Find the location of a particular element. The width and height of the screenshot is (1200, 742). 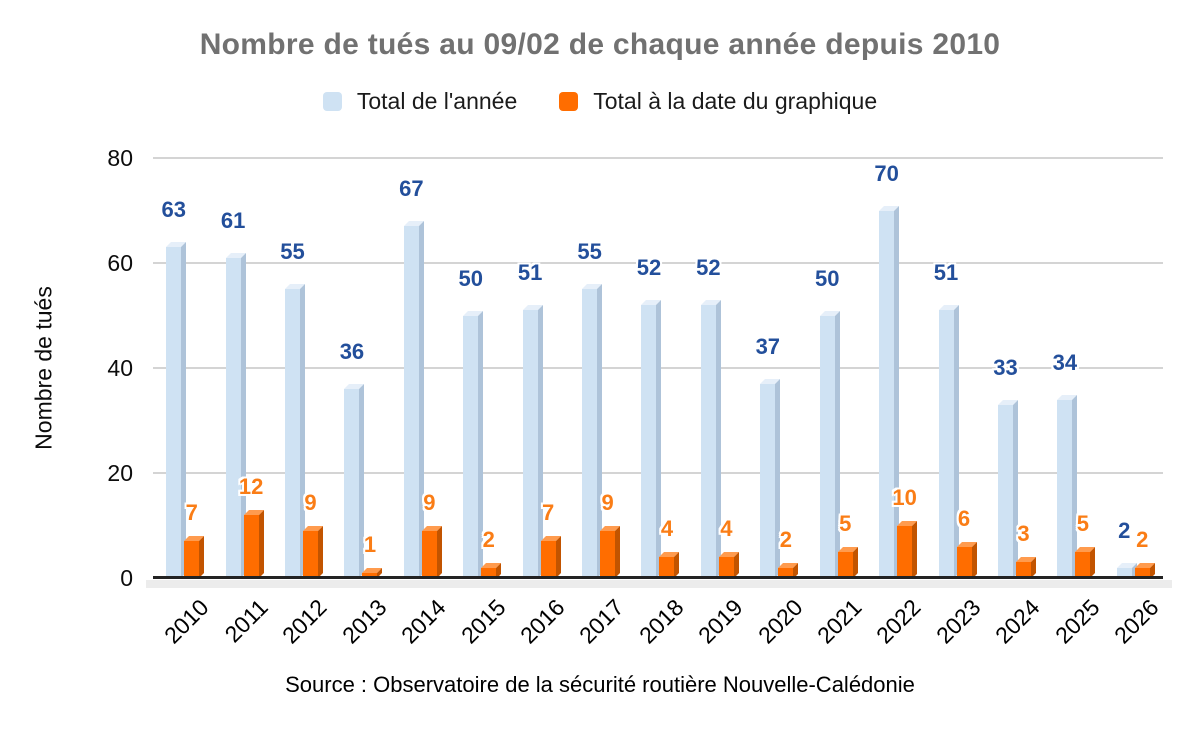

bar-group-2020: 37 2 is located at coordinates (776, 368).